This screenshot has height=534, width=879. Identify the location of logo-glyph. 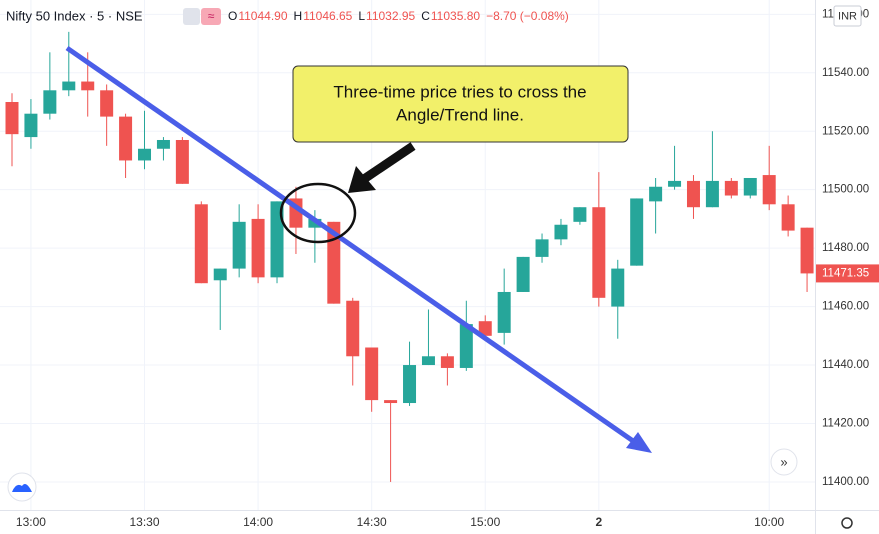
(22, 488).